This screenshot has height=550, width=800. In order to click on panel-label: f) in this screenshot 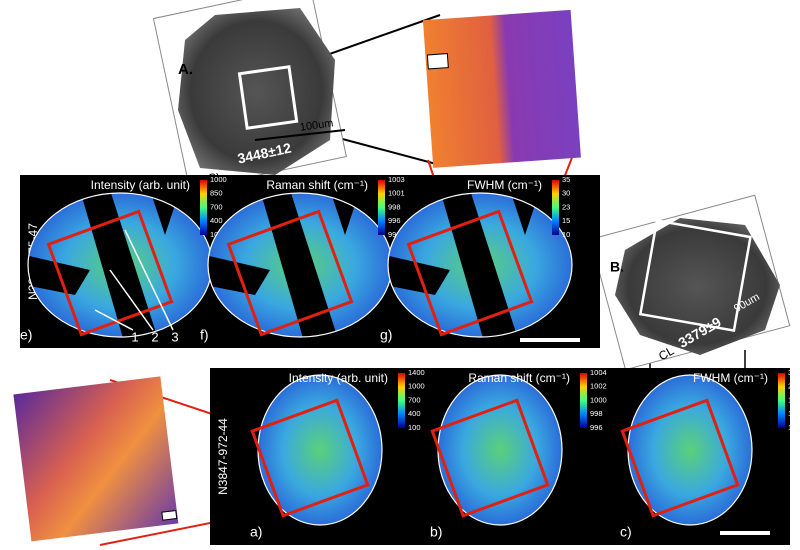, I will do `click(204, 335)`.